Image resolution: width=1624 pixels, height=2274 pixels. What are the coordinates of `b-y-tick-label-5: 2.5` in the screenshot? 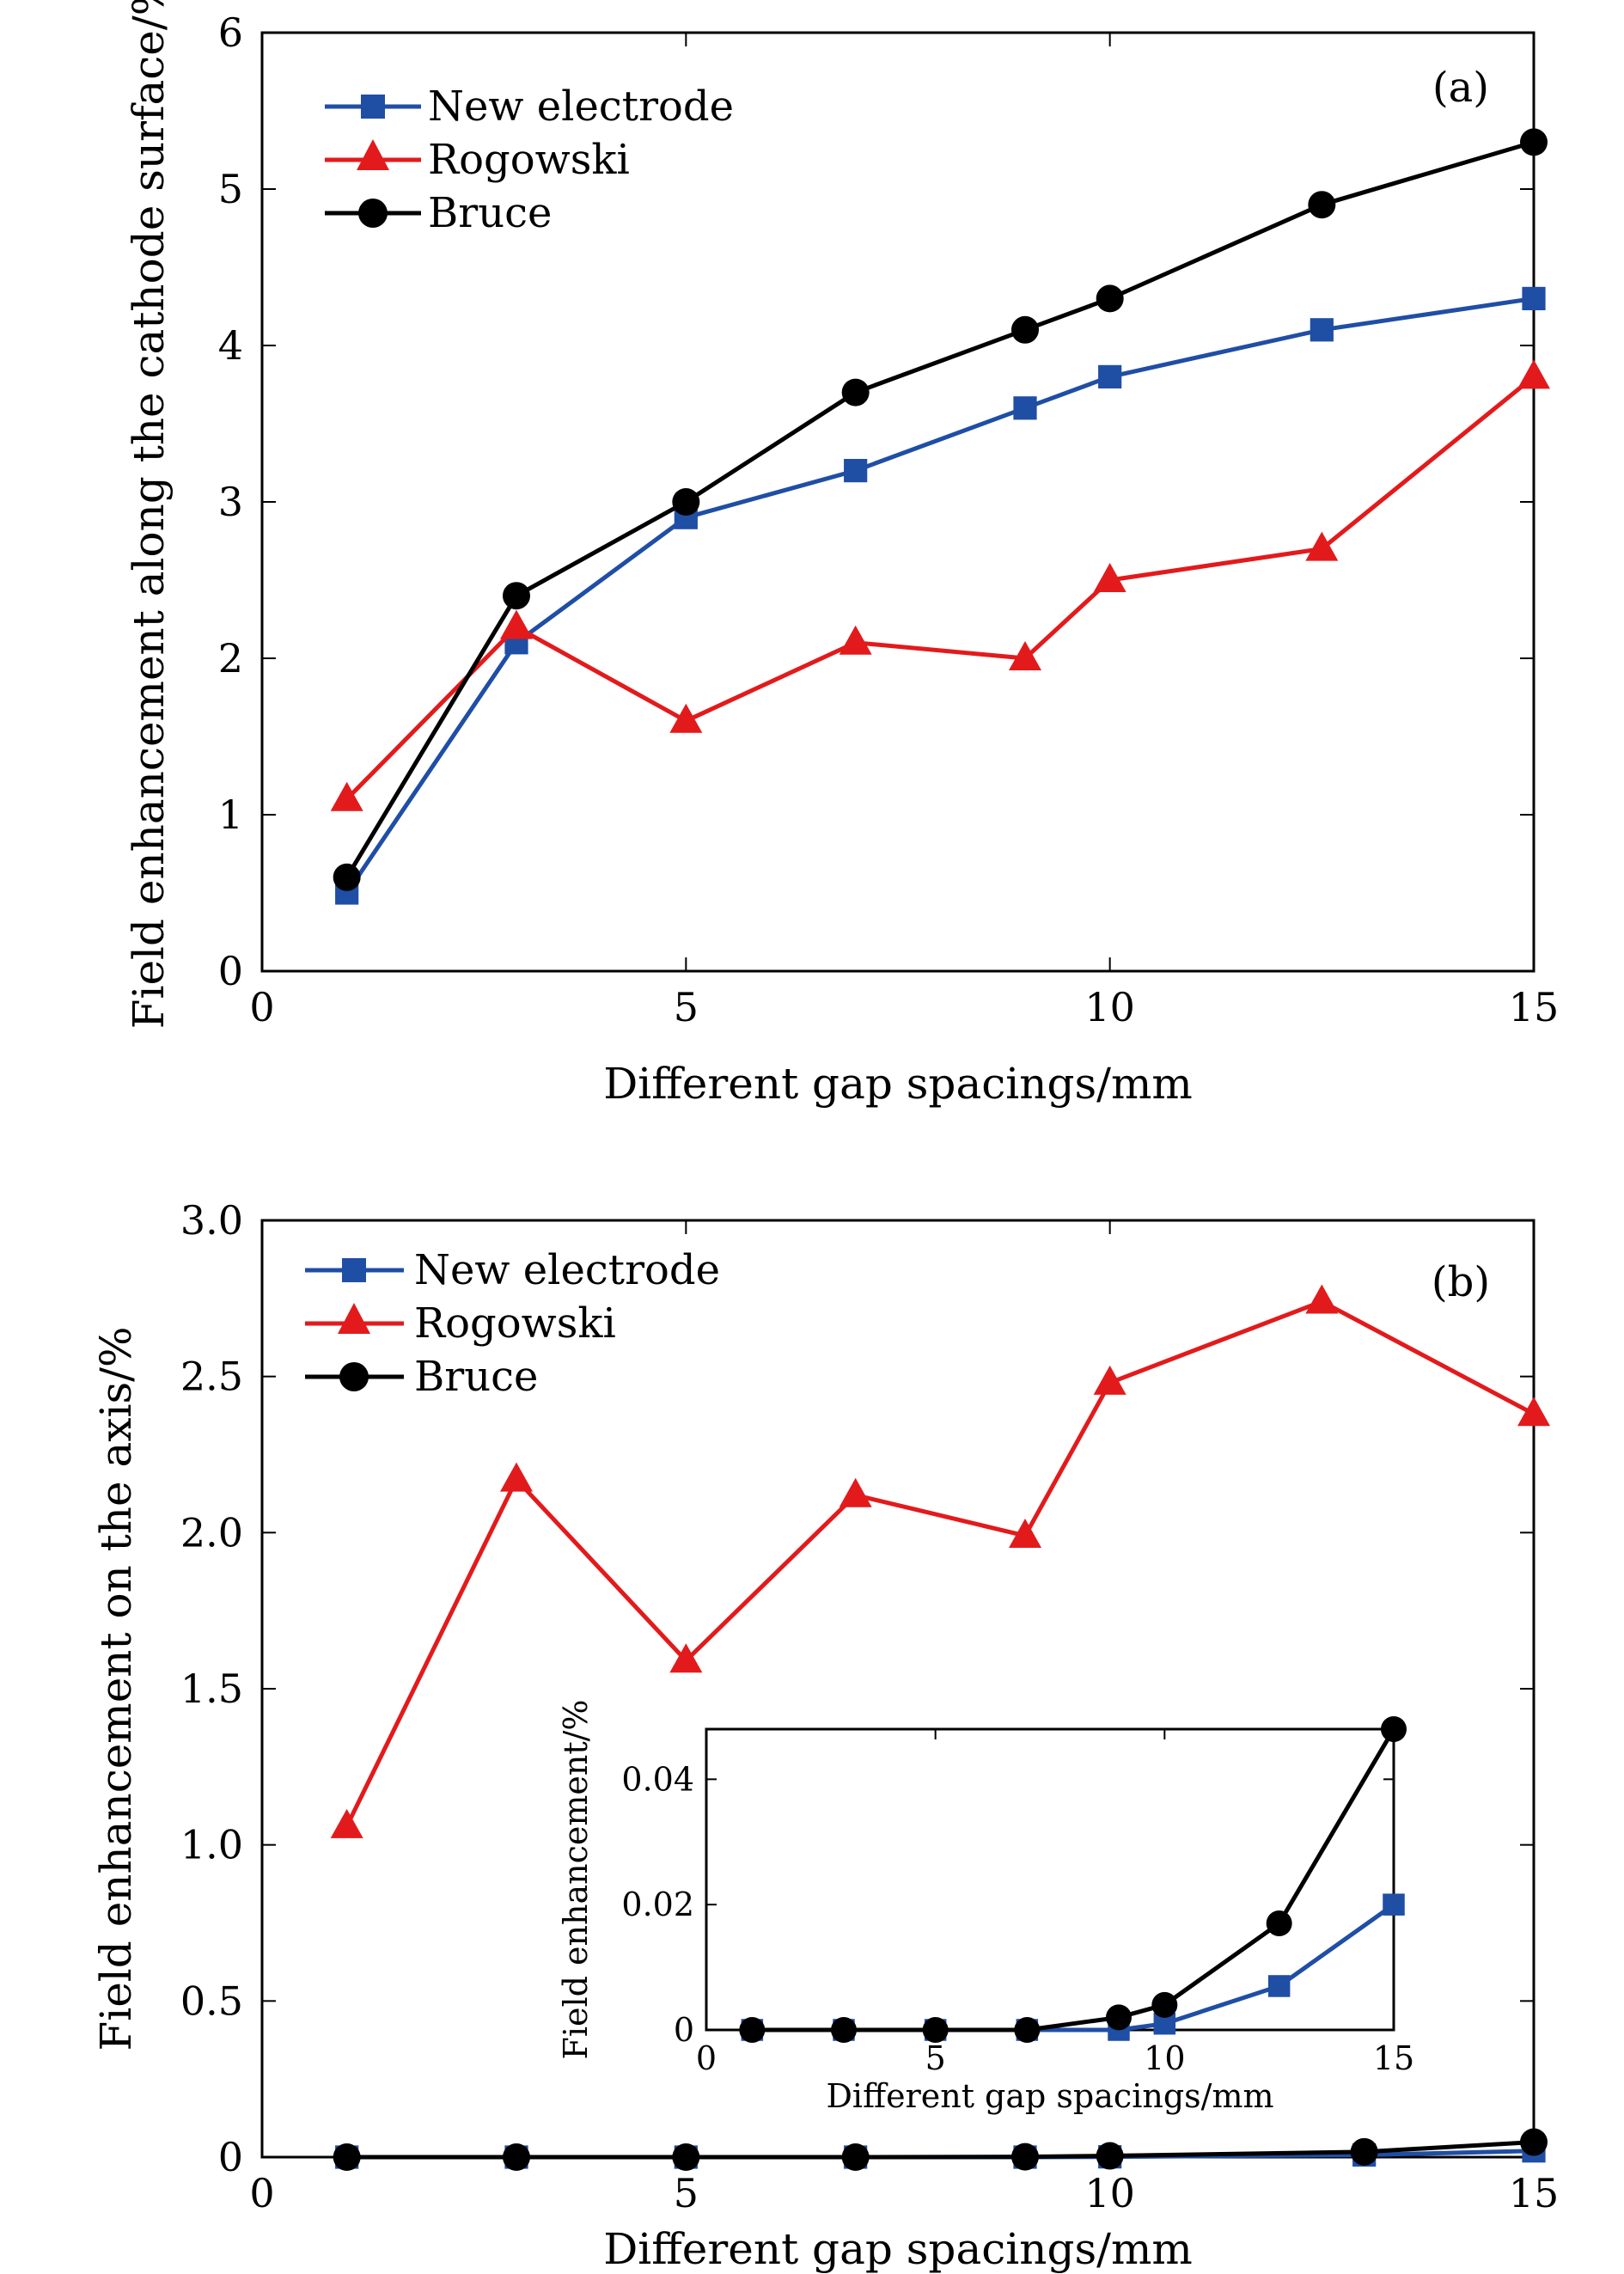 It's located at (211, 1377).